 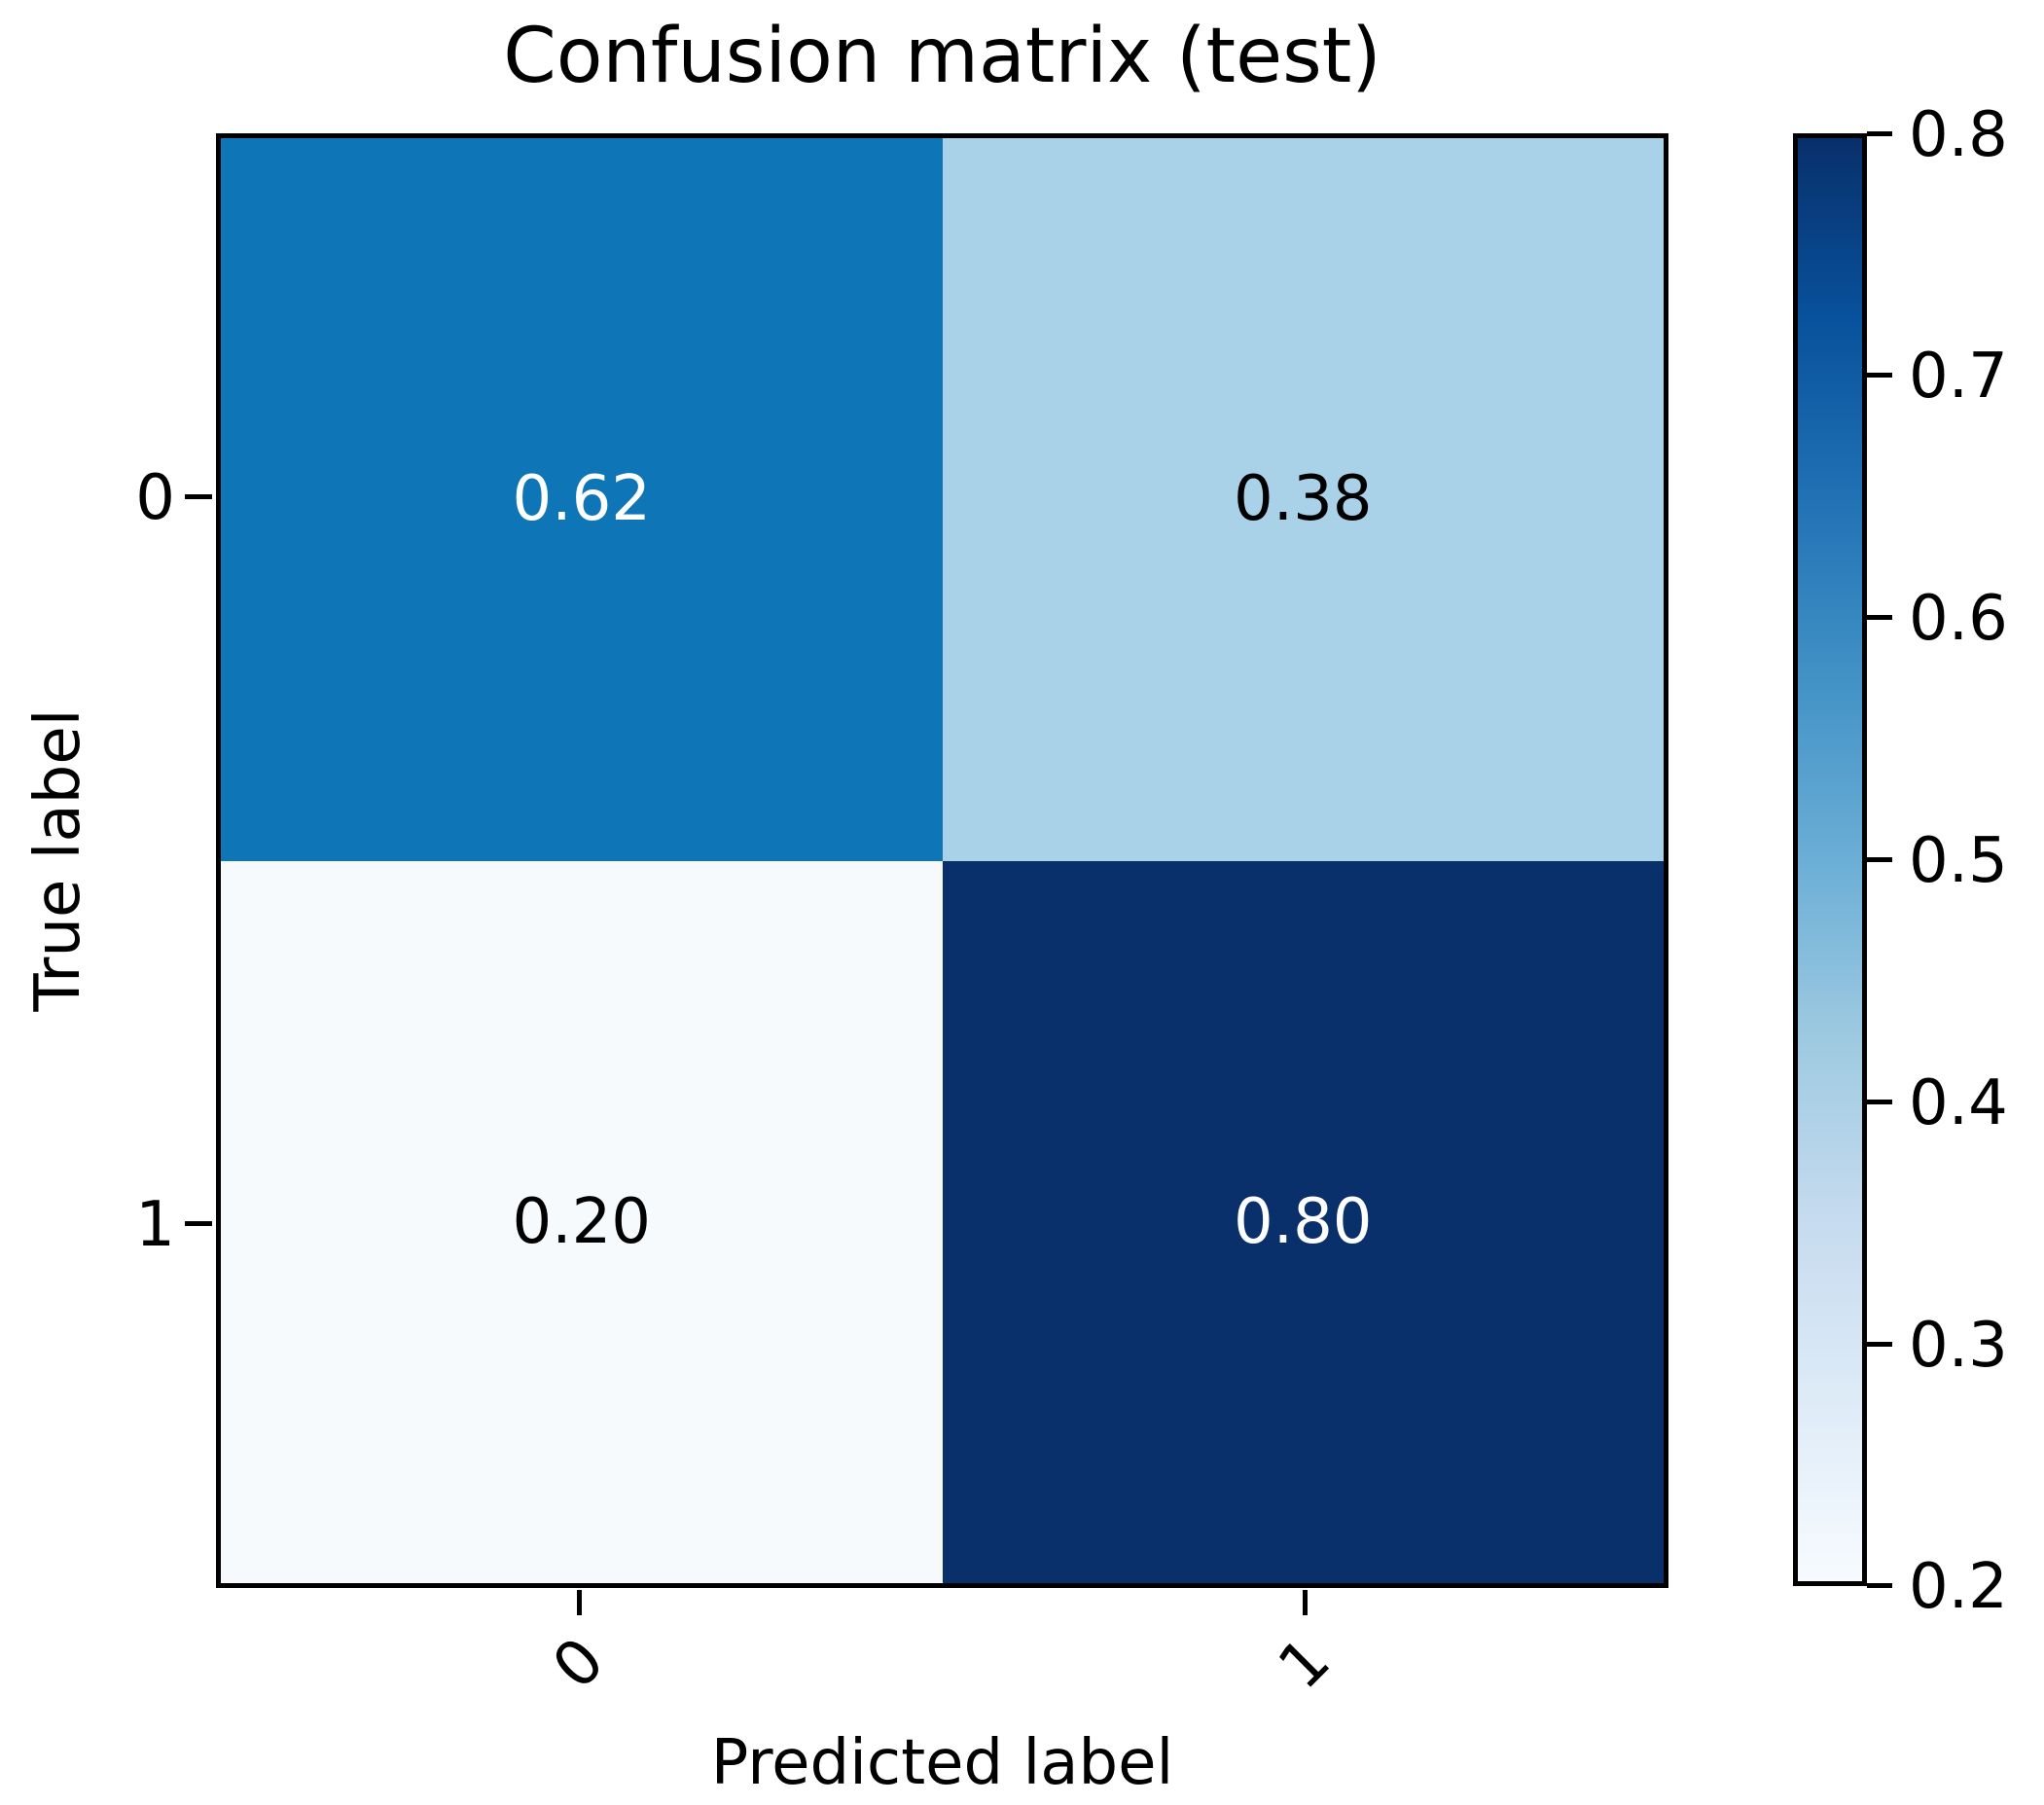 What do you see at coordinates (1958, 135) in the screenshot?
I see `colorbar-tick-label-0: 0.8` at bounding box center [1958, 135].